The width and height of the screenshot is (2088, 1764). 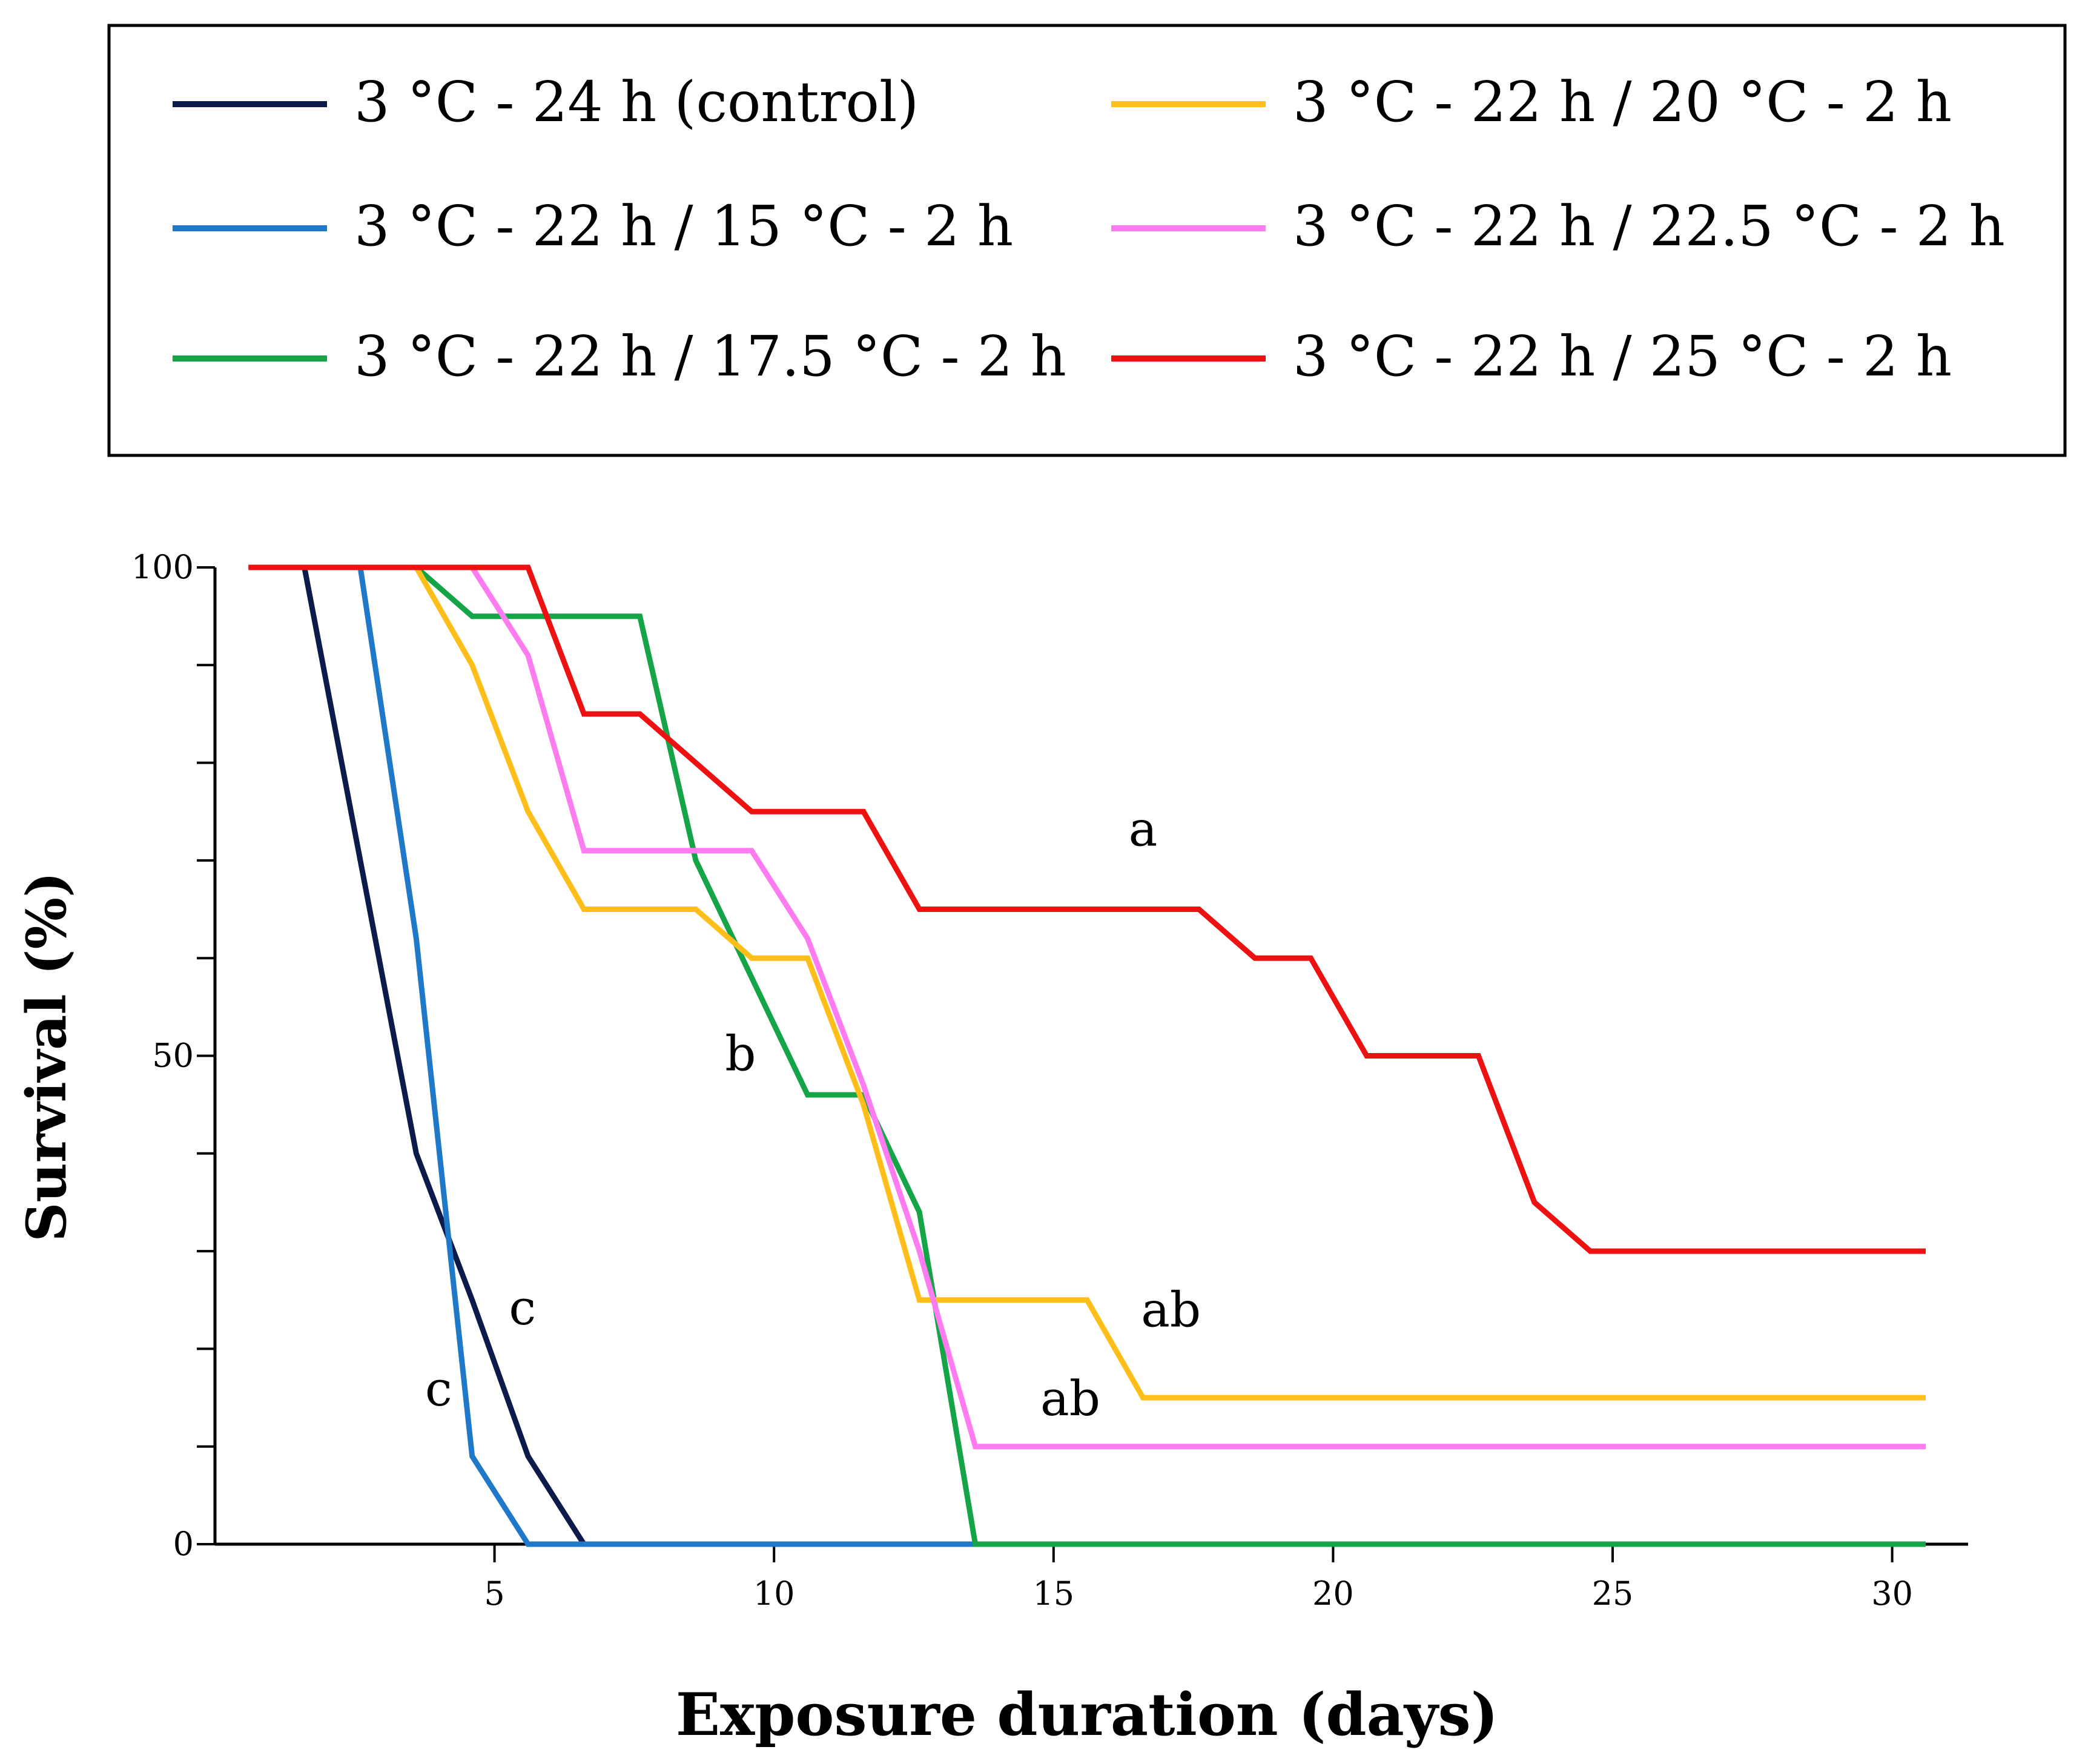 What do you see at coordinates (1087, 1714) in the screenshot?
I see `x-axis-title: Exposure duration (days)` at bounding box center [1087, 1714].